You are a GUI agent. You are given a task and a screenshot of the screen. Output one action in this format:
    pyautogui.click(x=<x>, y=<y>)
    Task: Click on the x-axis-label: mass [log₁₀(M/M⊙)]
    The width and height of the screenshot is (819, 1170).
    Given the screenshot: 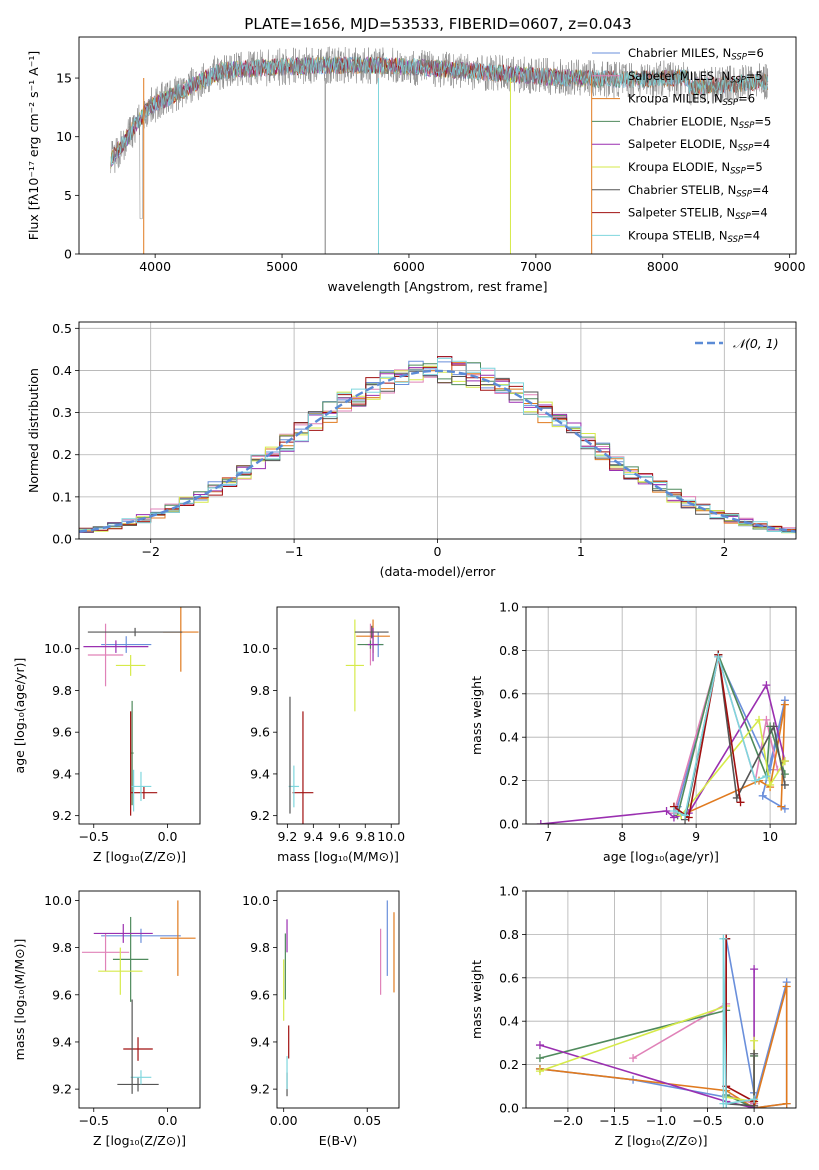 What is the action you would take?
    pyautogui.click(x=338, y=856)
    